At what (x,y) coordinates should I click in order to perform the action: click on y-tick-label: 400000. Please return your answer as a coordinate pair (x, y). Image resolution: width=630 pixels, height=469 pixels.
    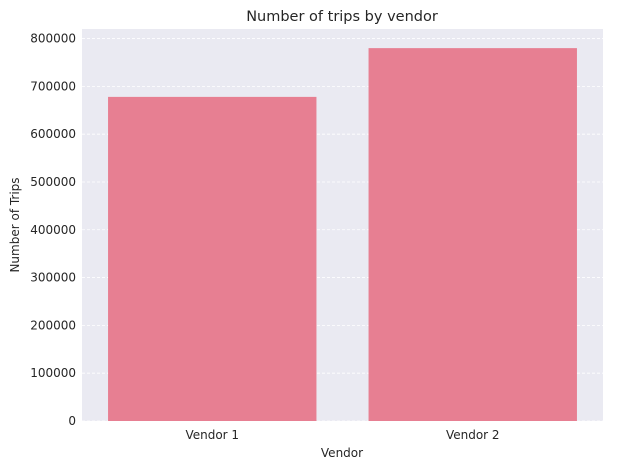
    Looking at the image, I should click on (53, 230).